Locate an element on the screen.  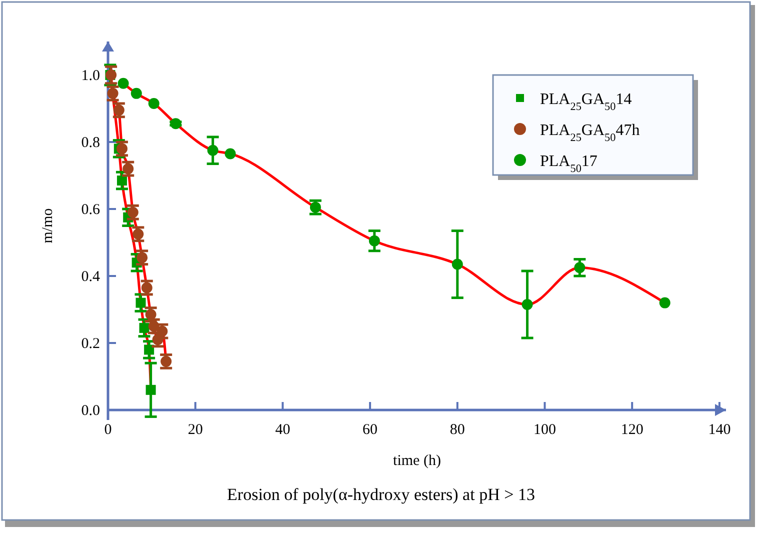
y-tick-label: 0.0 is located at coordinates (90, 411).